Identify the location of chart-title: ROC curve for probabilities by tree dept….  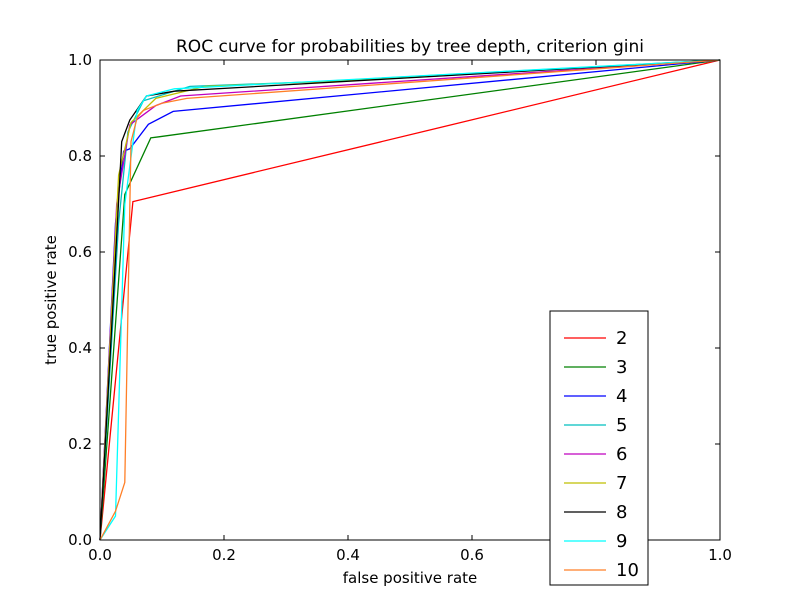
(410, 47).